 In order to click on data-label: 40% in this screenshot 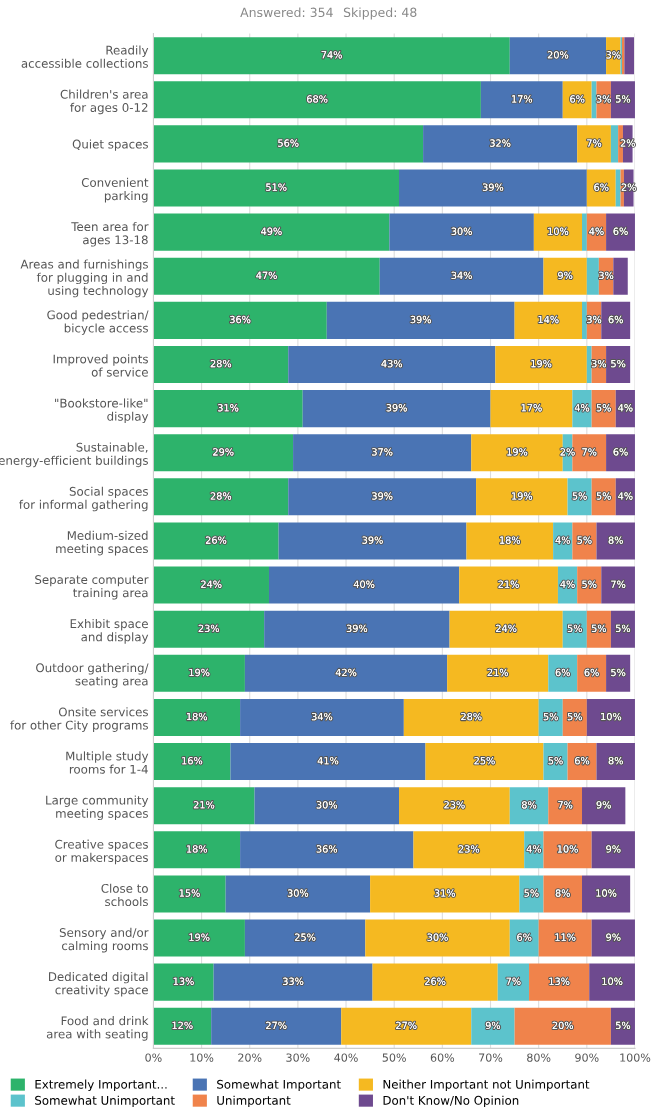, I will do `click(364, 584)`.